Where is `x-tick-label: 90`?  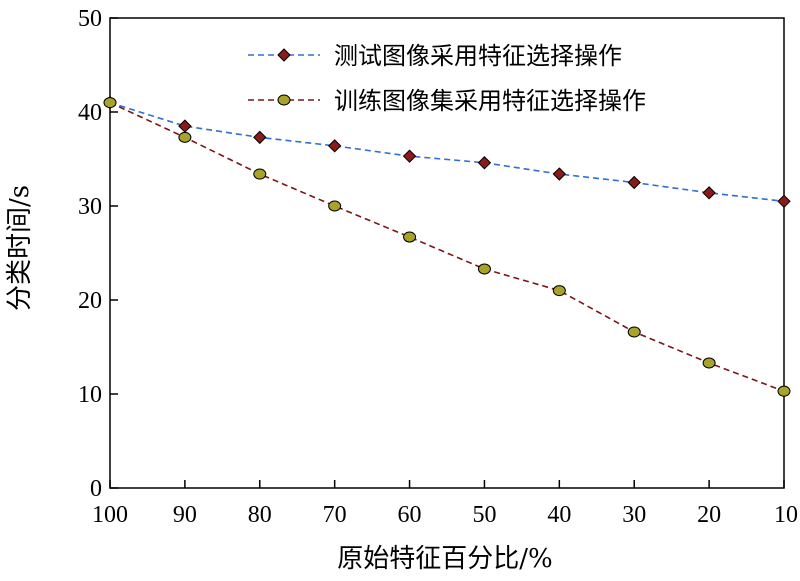 x-tick-label: 90 is located at coordinates (185, 515).